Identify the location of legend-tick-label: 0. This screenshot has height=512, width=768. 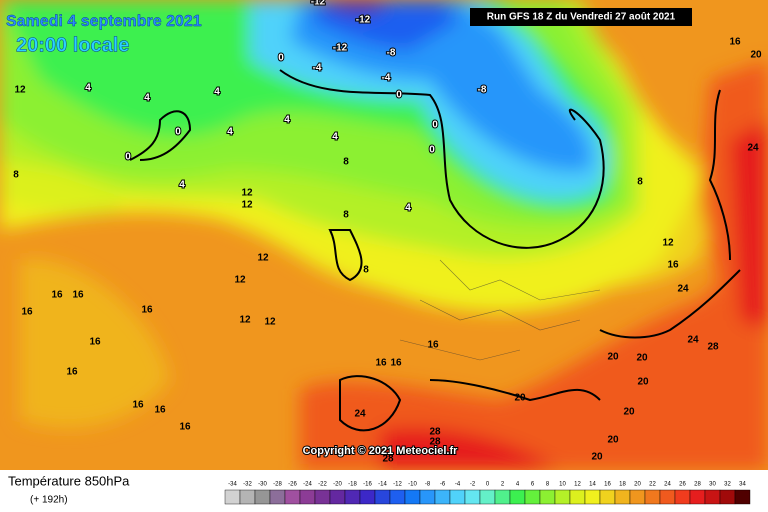
(488, 485).